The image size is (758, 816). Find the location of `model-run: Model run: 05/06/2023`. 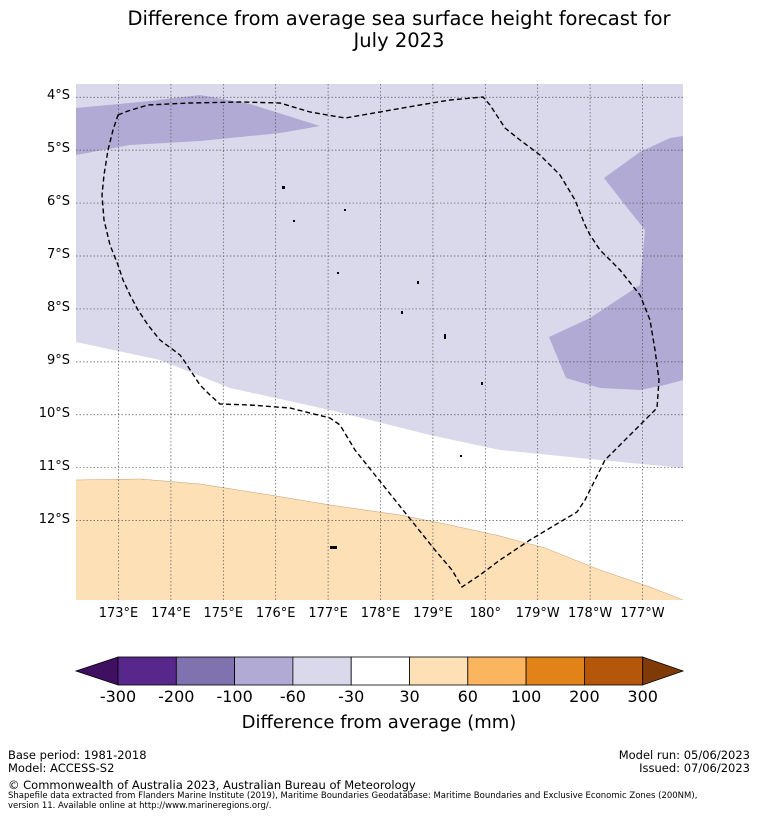

model-run: Model run: 05/06/2023 is located at coordinates (684, 755).